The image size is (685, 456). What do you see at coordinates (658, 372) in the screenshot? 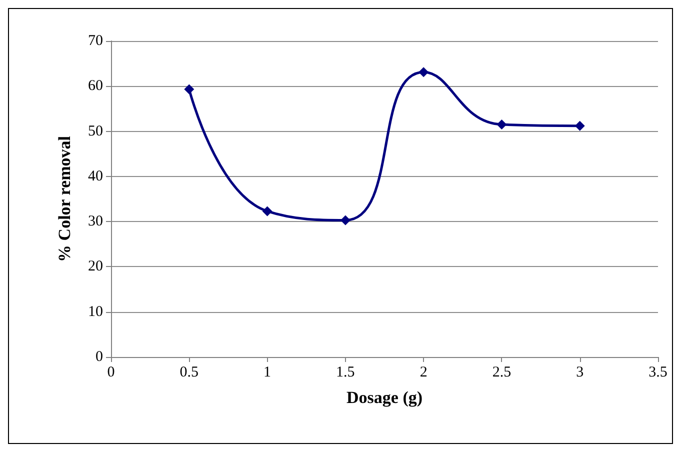
I see `x-tick-label: 3.5` at bounding box center [658, 372].